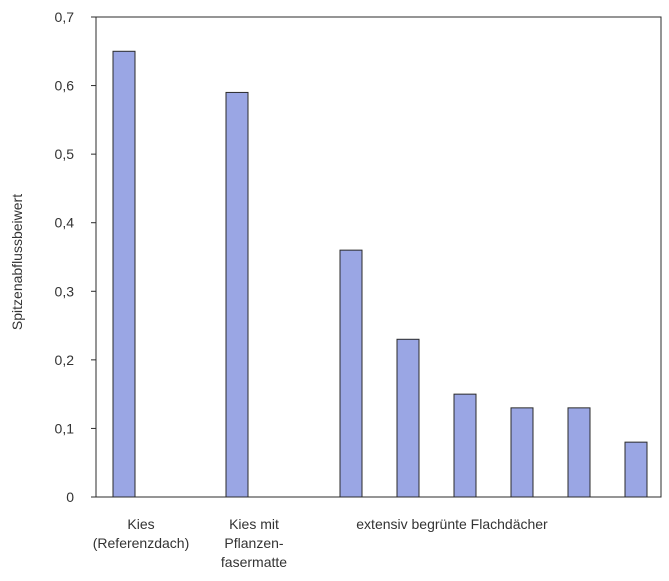  Describe the element at coordinates (70, 497) in the screenshot. I see `y-tick-label: 0` at that location.